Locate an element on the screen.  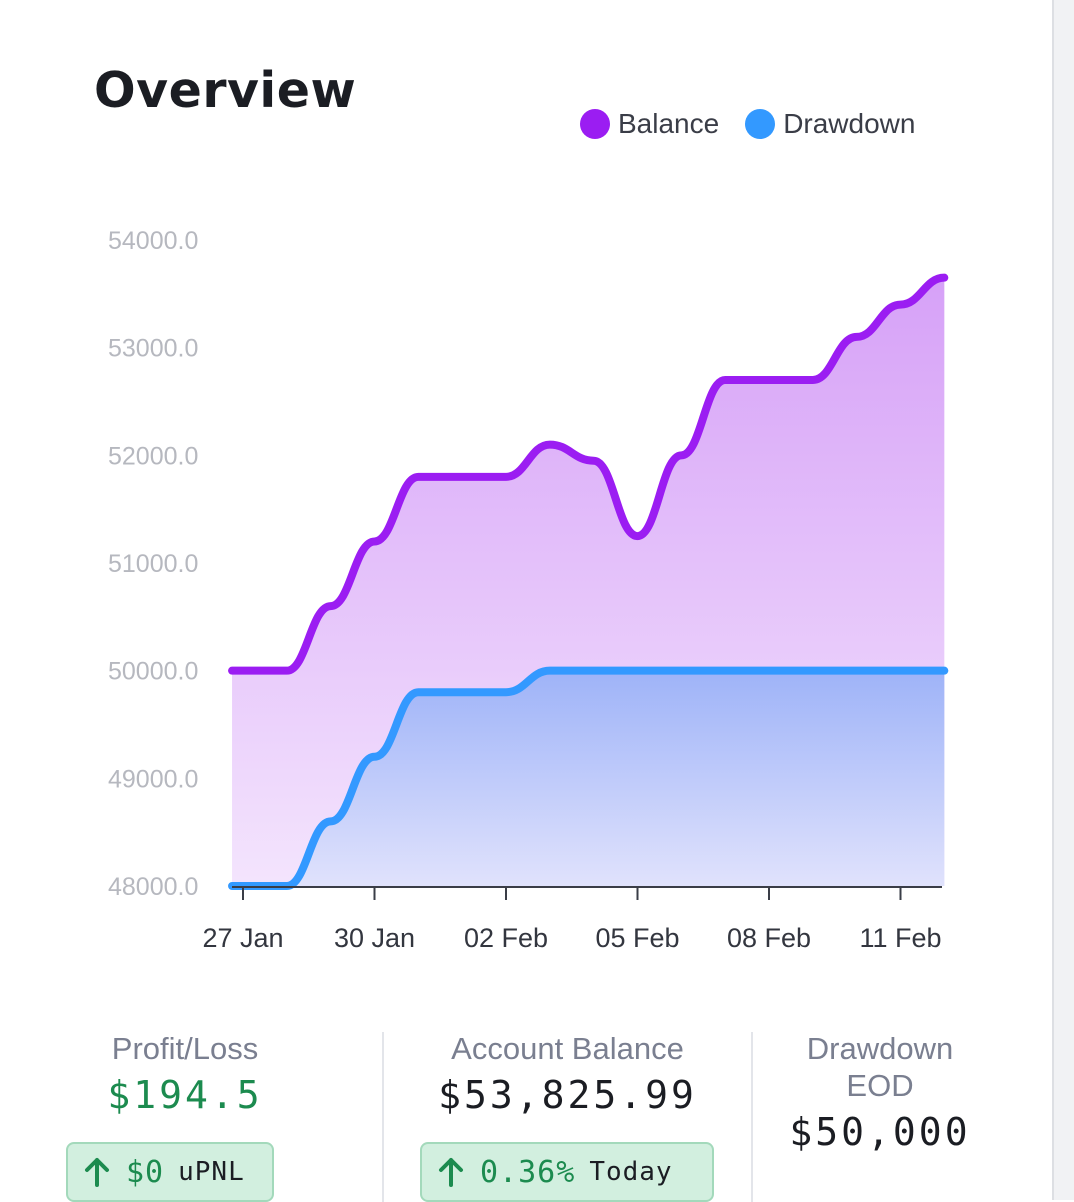
balance-dot-icon is located at coordinates (595, 124).